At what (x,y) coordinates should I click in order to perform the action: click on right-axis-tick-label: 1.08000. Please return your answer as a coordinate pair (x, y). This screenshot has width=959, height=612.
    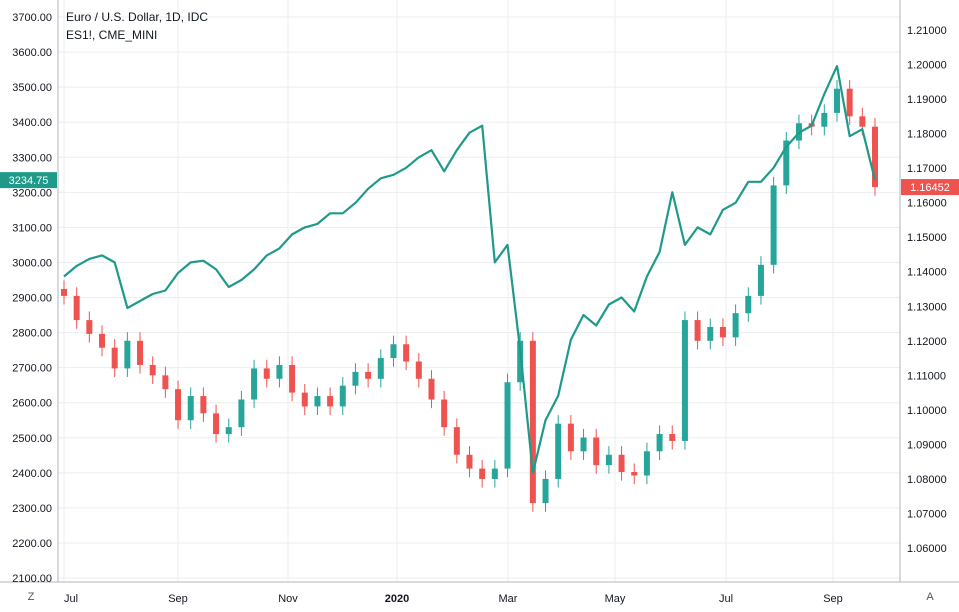
    Looking at the image, I should click on (927, 480).